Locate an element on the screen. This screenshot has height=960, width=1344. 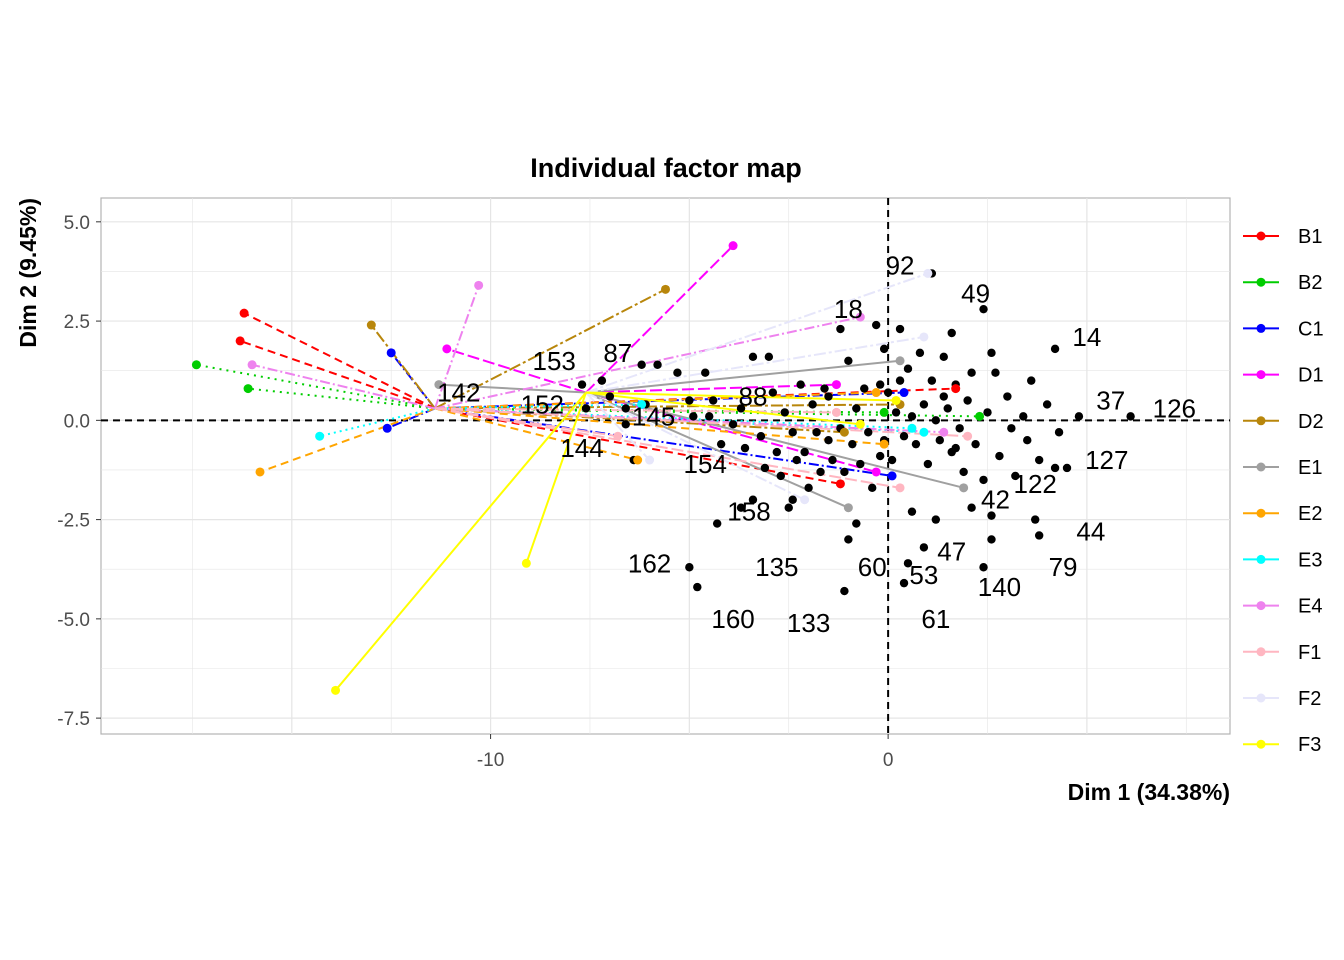
y-tick-label: 0.0 is located at coordinates (77, 421).